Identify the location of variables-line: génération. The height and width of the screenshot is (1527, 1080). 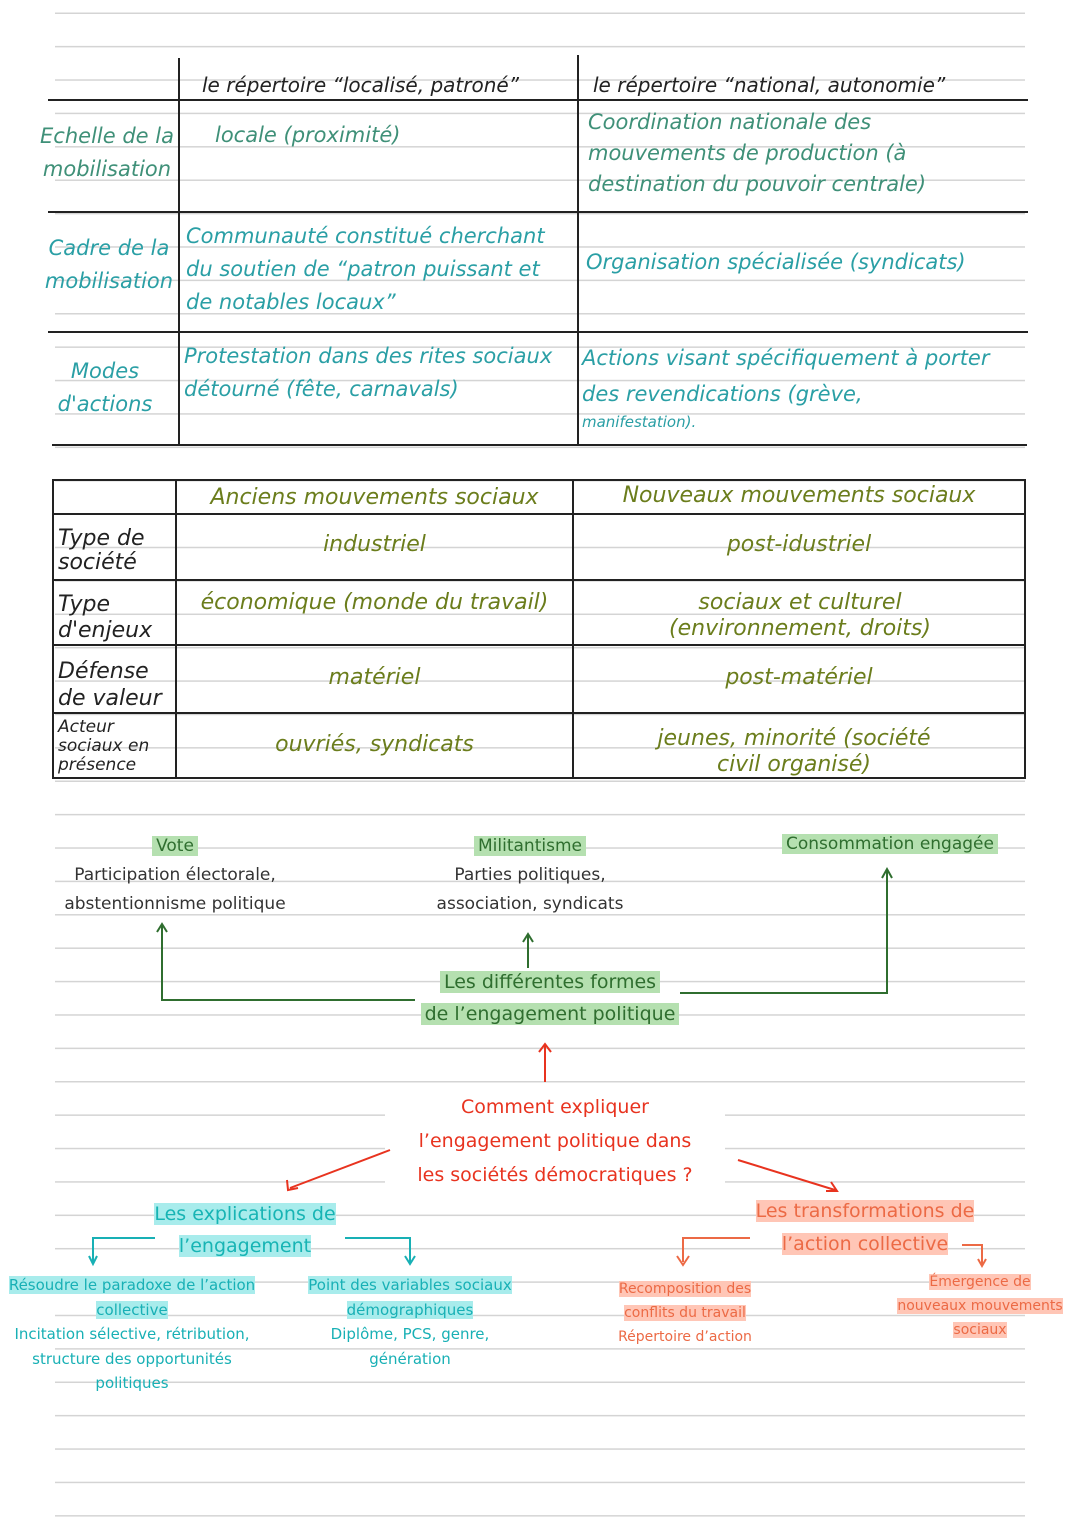
(410, 1358).